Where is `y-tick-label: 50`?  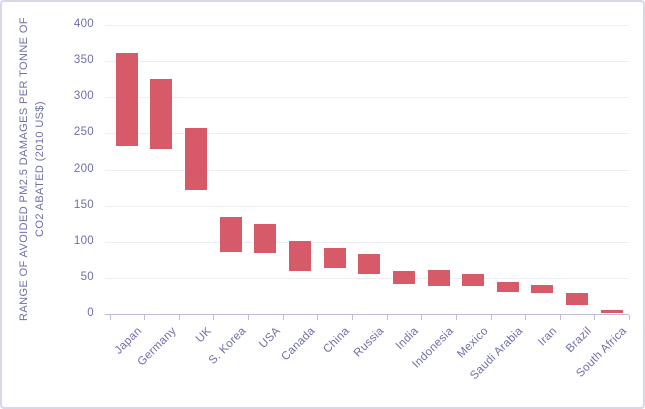
y-tick-label: 50 is located at coordinates (87, 276).